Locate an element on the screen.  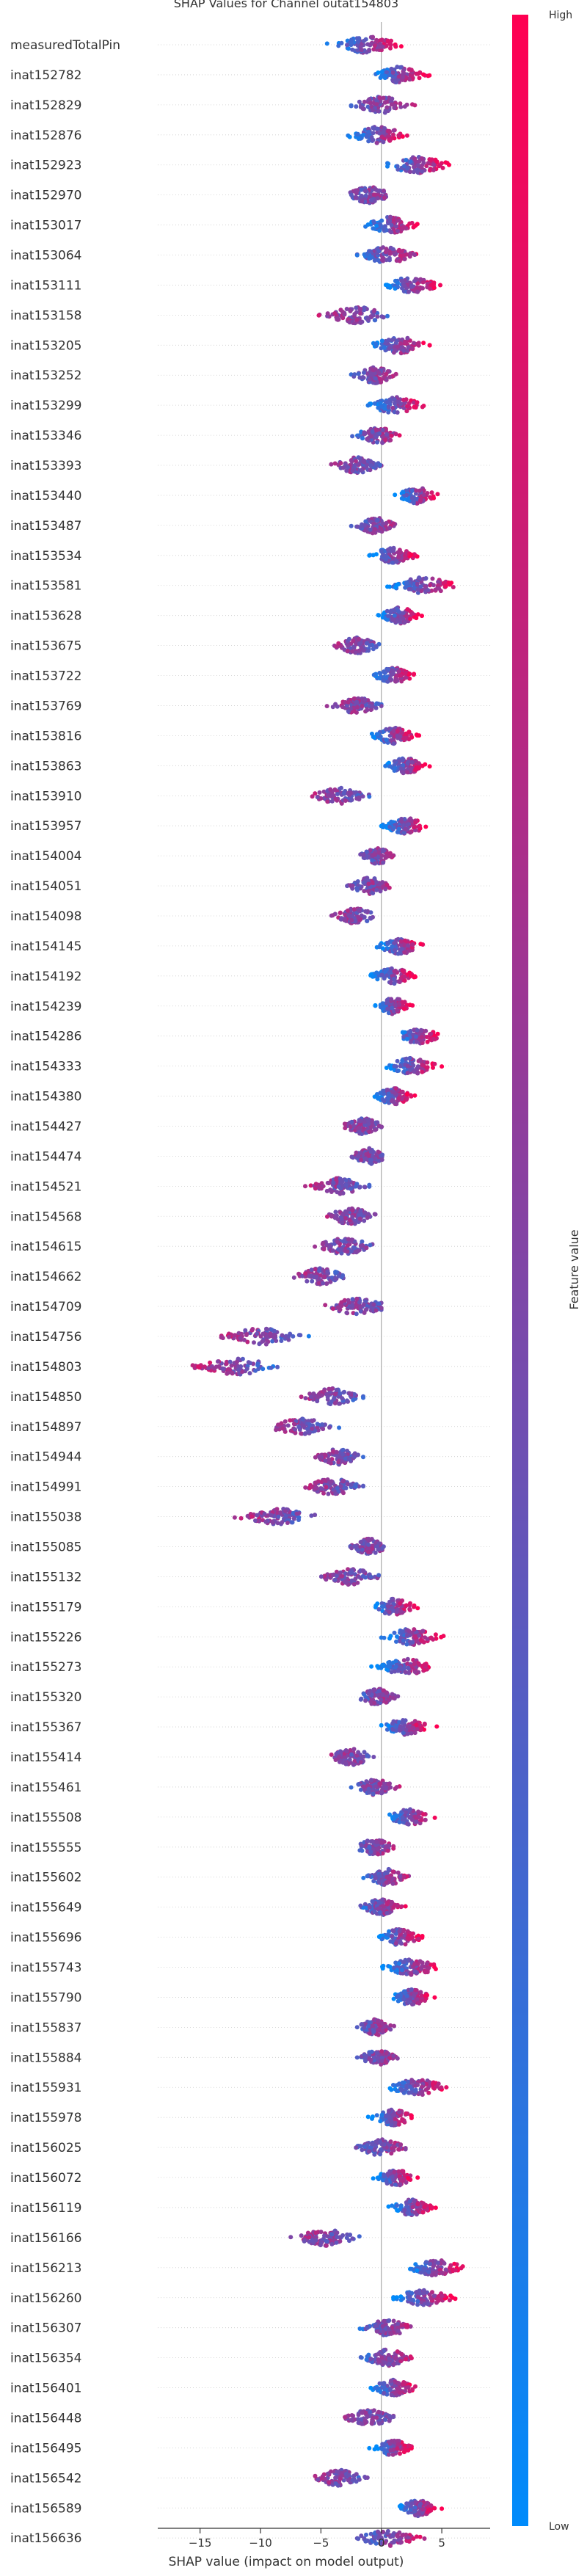
feature-label: inat153534 is located at coordinates (45, 556).